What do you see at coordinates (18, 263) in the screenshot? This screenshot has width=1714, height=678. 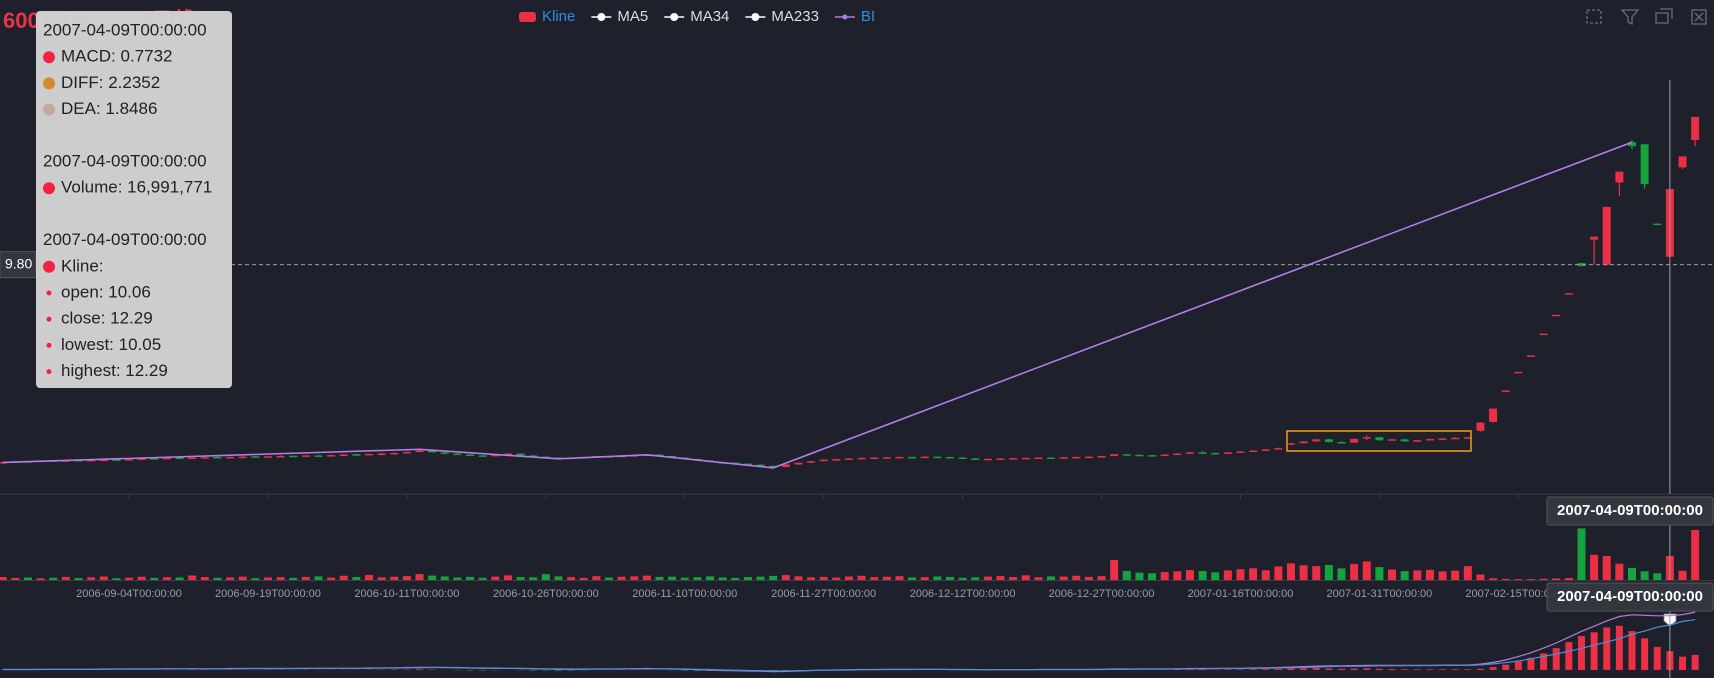 I see `price-pointer-label: 9.80` at bounding box center [18, 263].